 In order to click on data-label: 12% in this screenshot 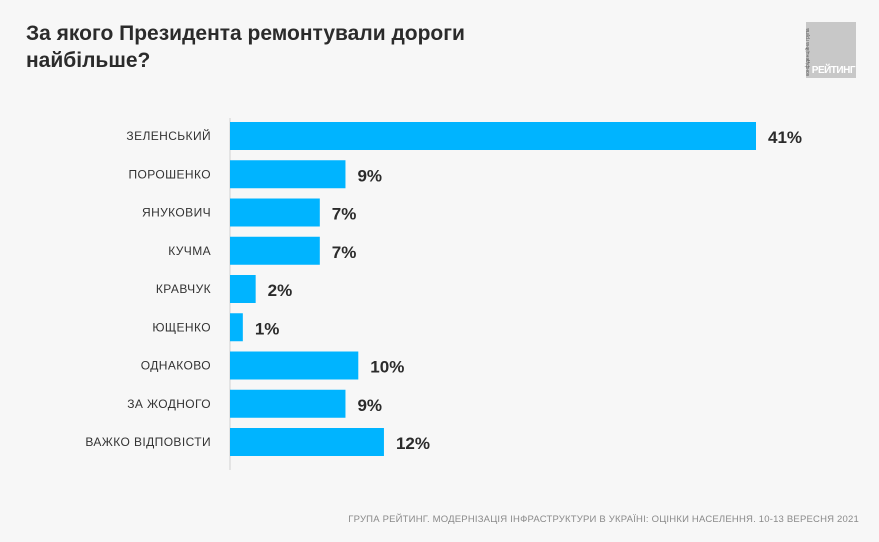, I will do `click(413, 443)`.